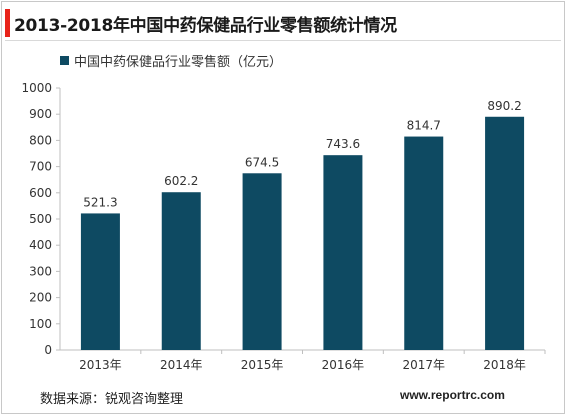 The image size is (568, 417). I want to click on y-tick-label: 300, so click(40, 271).